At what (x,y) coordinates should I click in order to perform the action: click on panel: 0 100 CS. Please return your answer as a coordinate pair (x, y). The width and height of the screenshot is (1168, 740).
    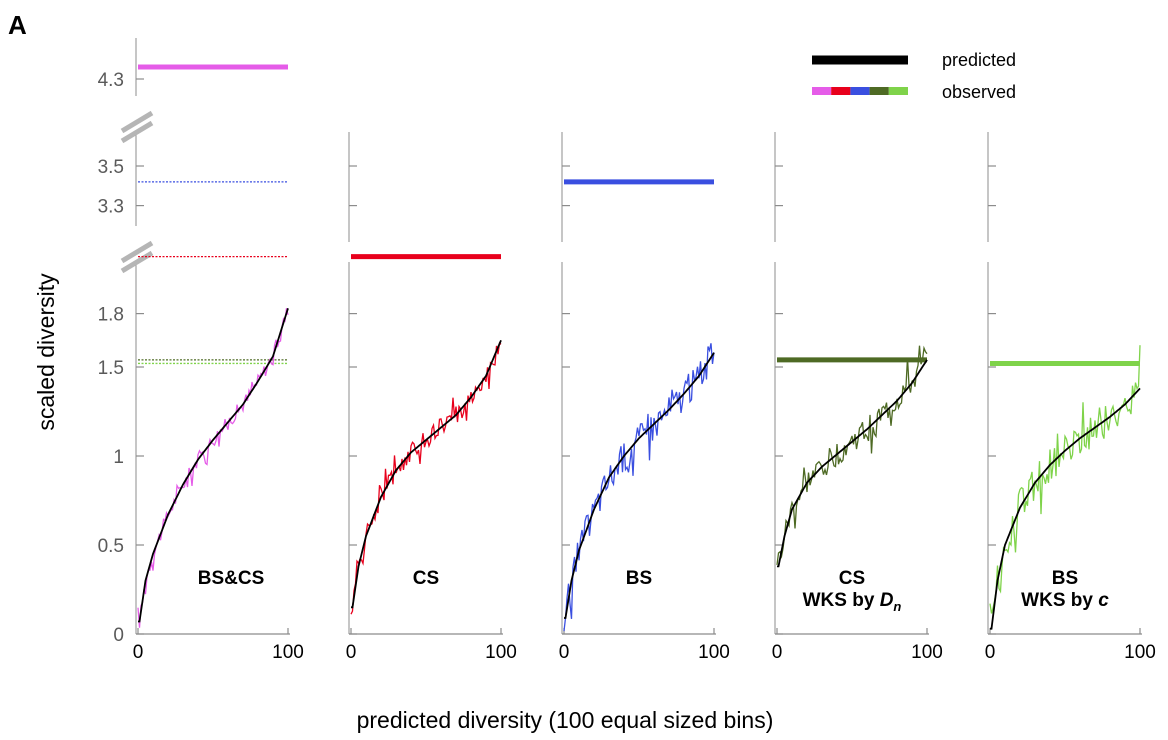
    Looking at the image, I should click on (431, 397).